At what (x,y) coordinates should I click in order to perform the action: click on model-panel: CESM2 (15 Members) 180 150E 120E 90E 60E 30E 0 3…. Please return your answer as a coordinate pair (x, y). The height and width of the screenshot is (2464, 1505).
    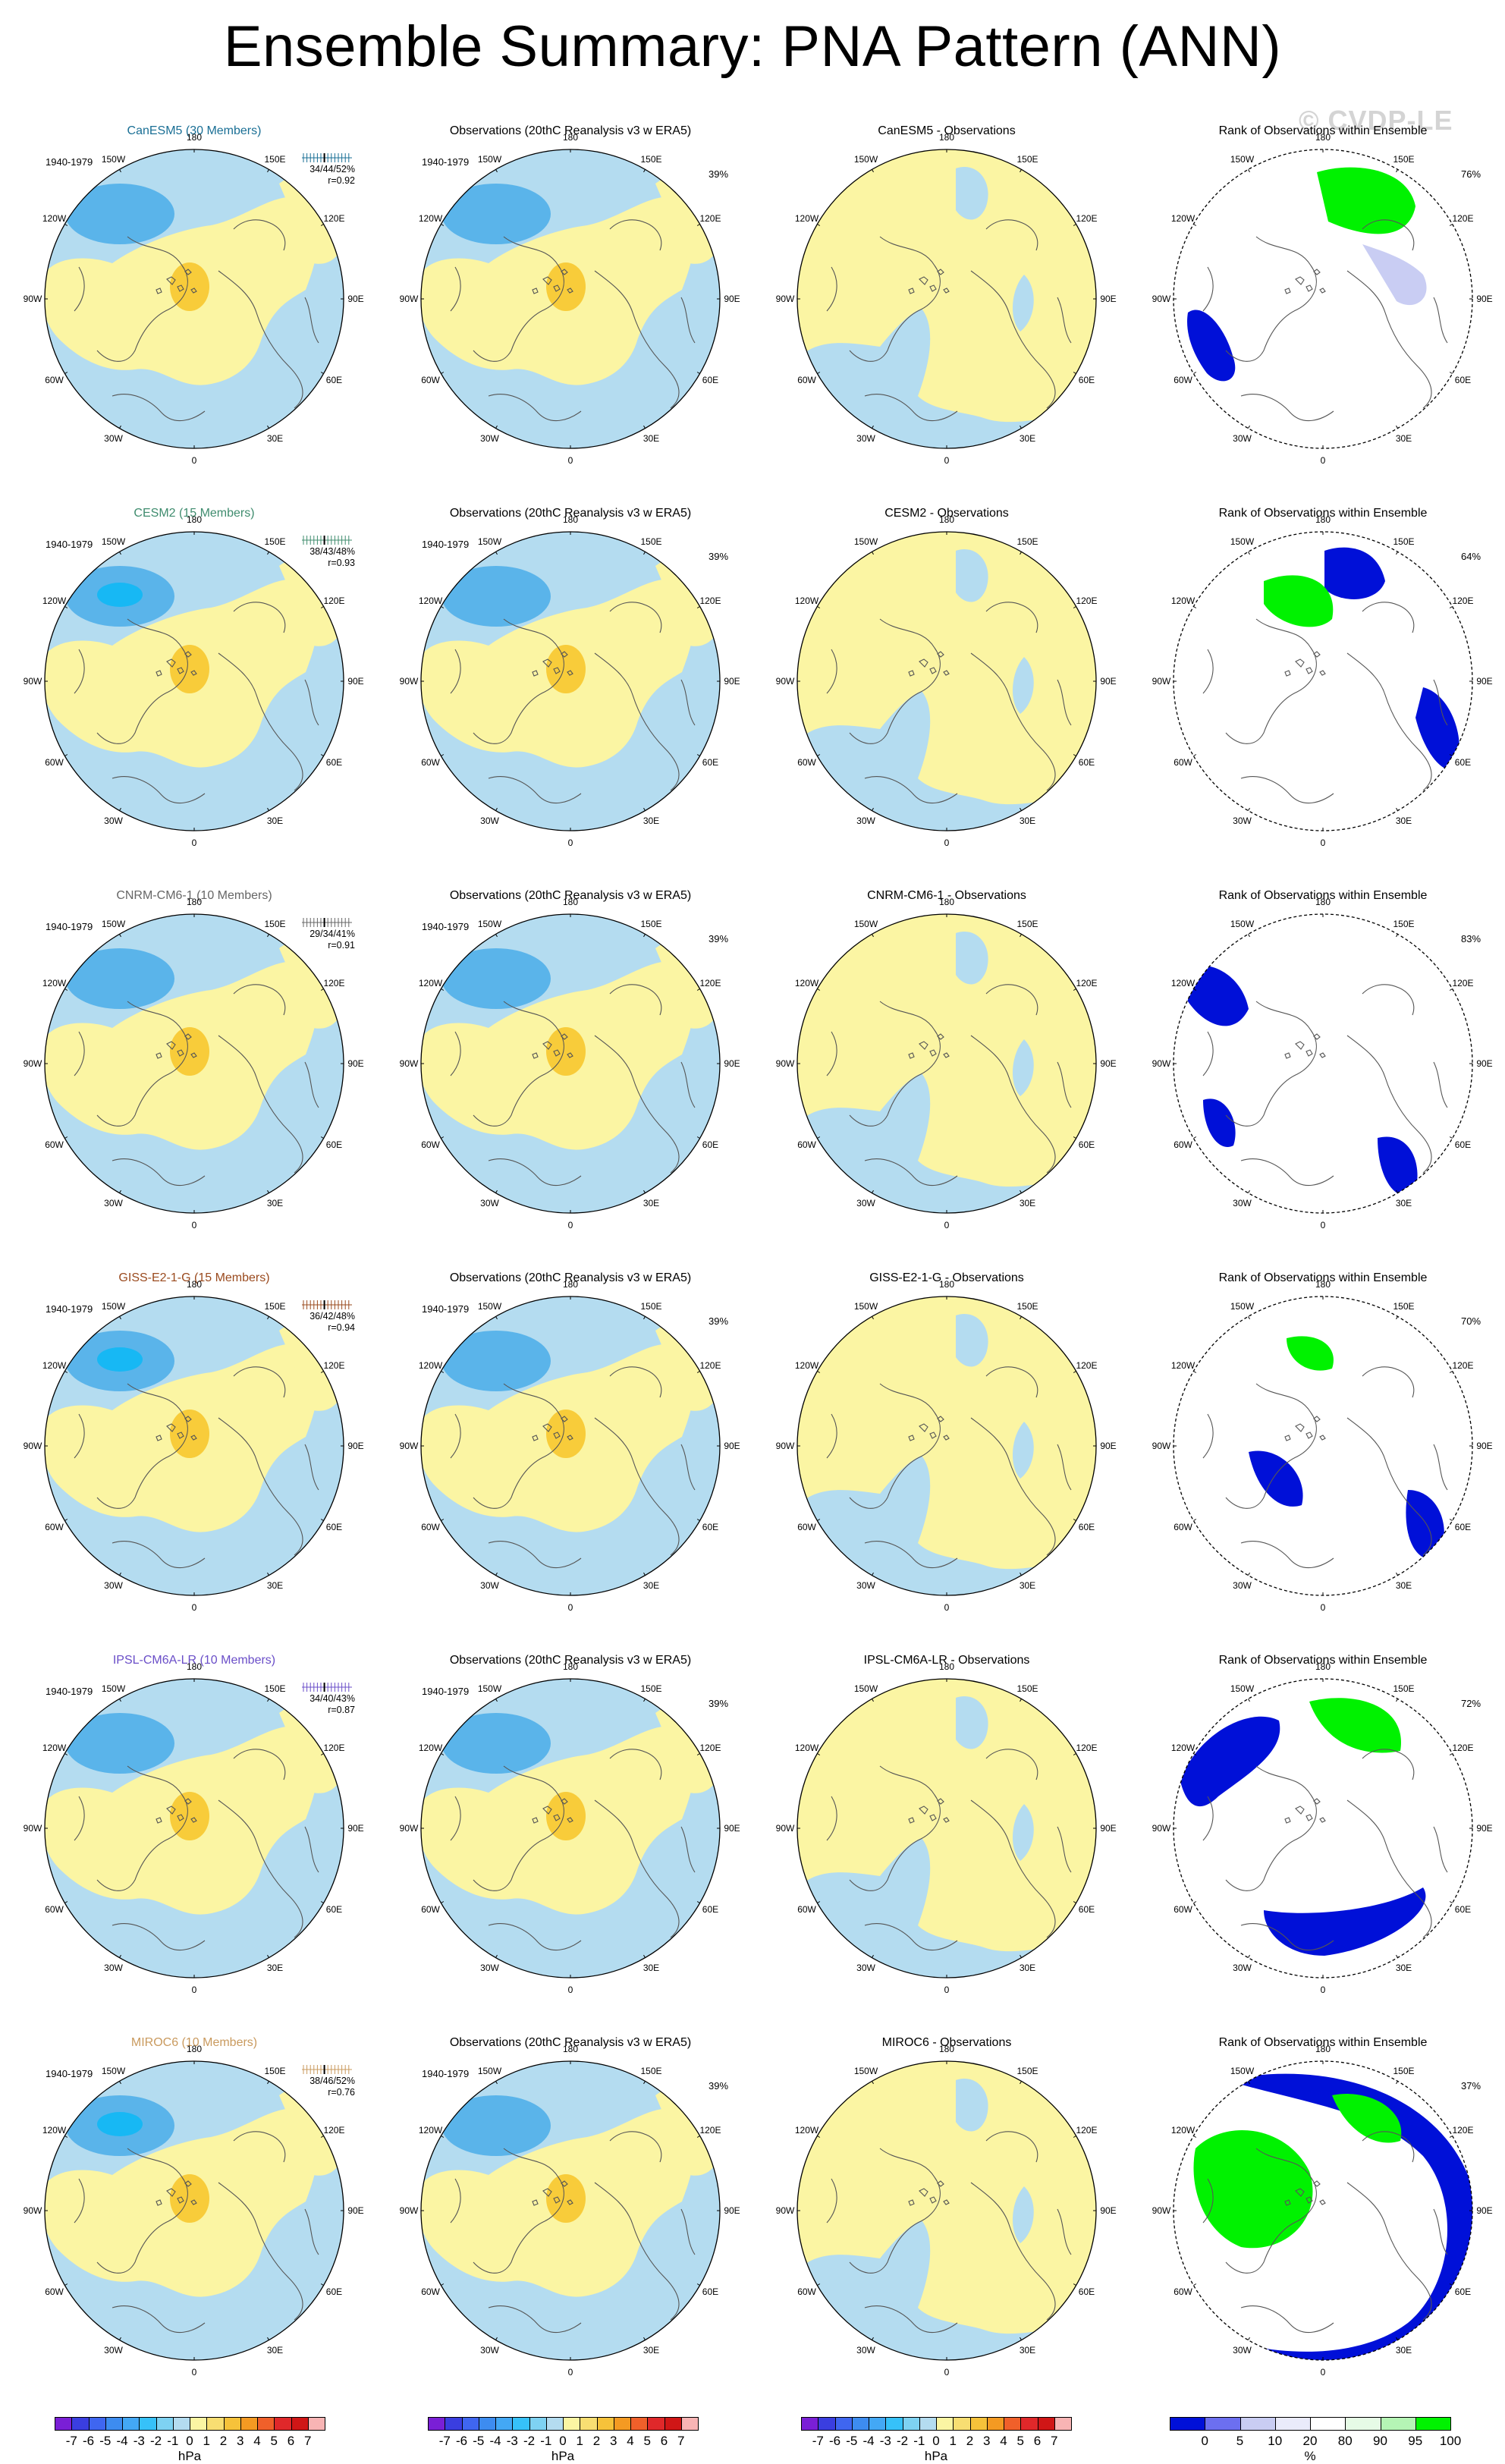
    Looking at the image, I should click on (194, 698).